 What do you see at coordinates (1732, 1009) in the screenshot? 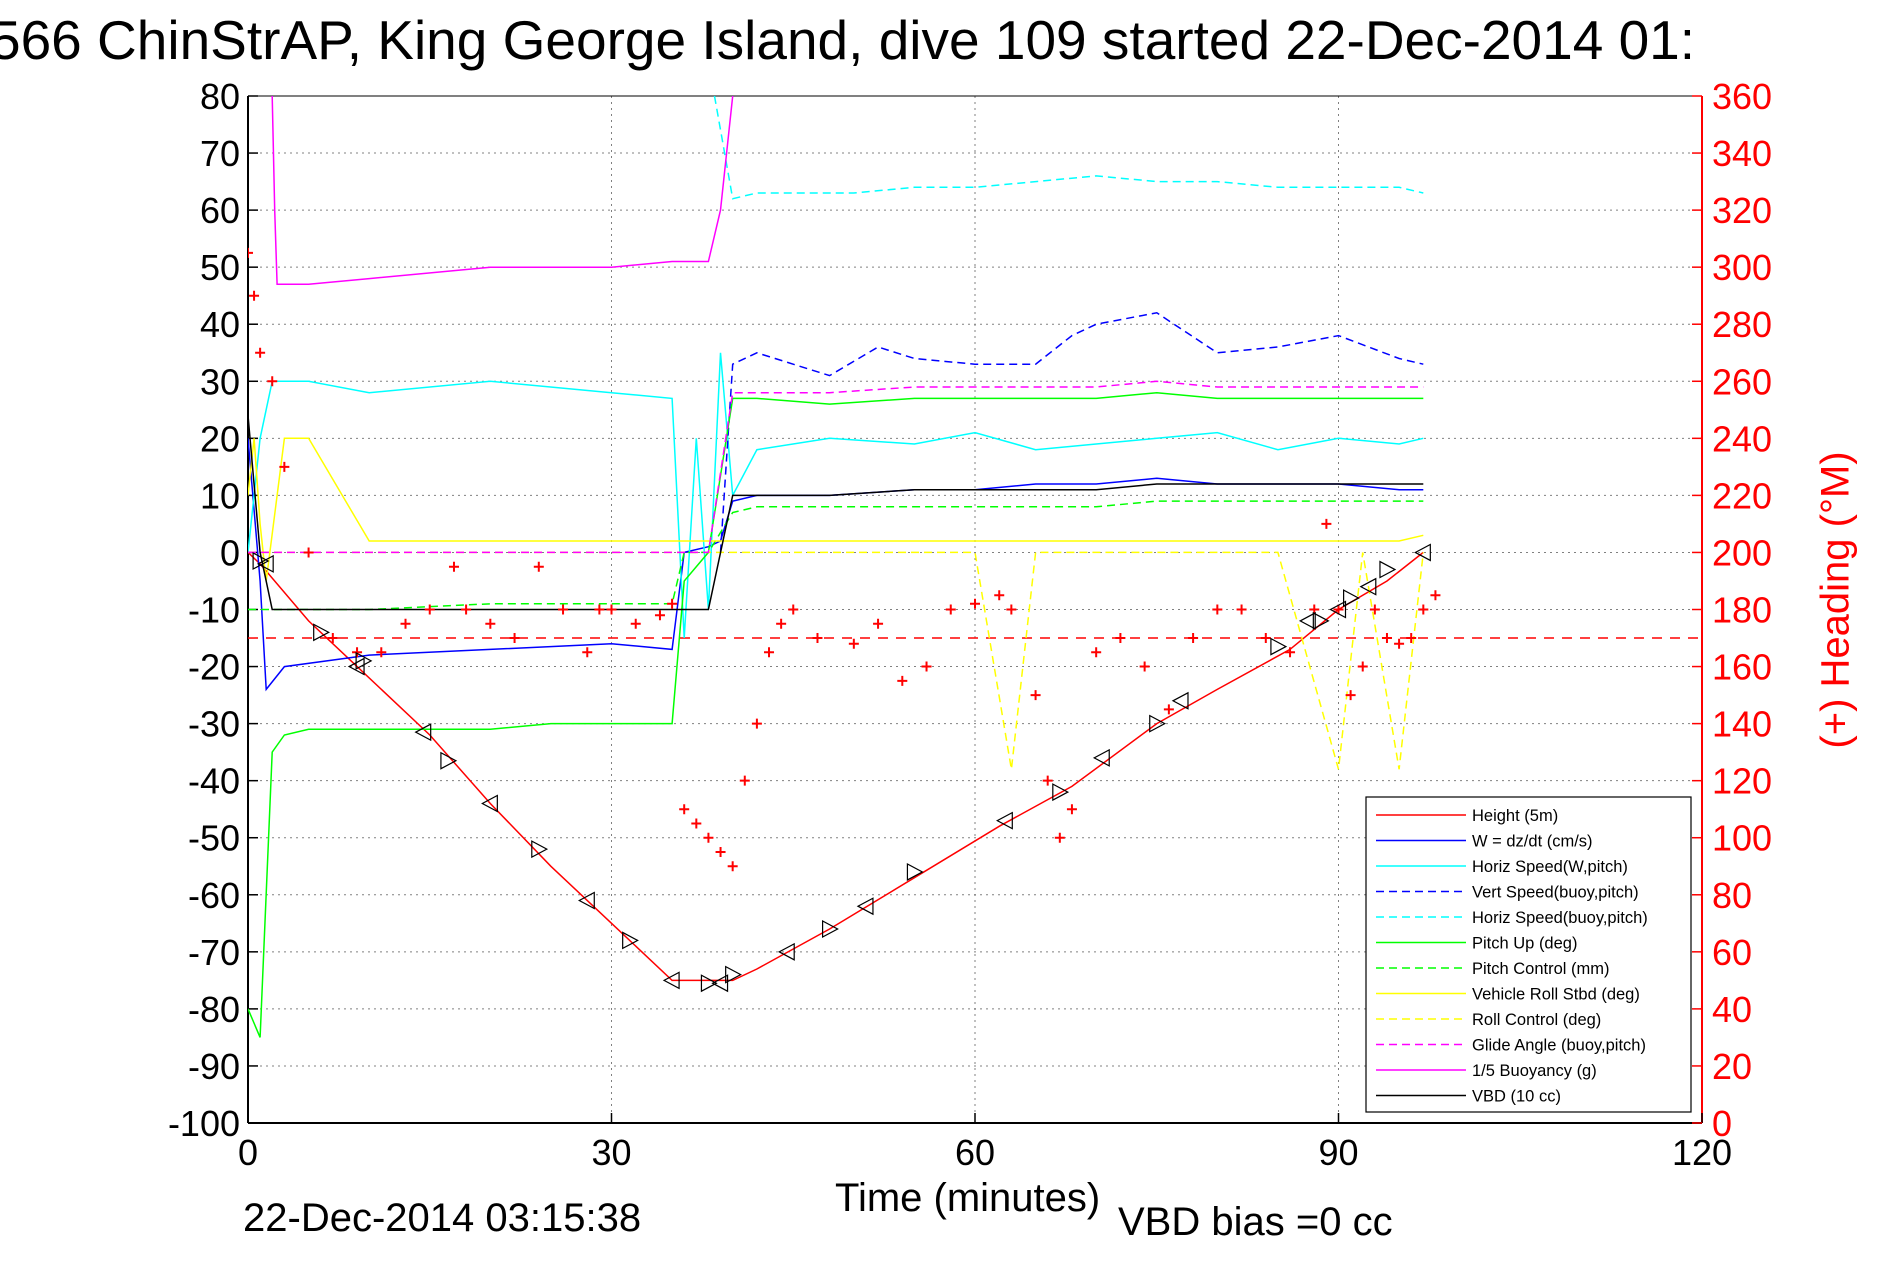
I see `y2-tick-label: 40` at bounding box center [1732, 1009].